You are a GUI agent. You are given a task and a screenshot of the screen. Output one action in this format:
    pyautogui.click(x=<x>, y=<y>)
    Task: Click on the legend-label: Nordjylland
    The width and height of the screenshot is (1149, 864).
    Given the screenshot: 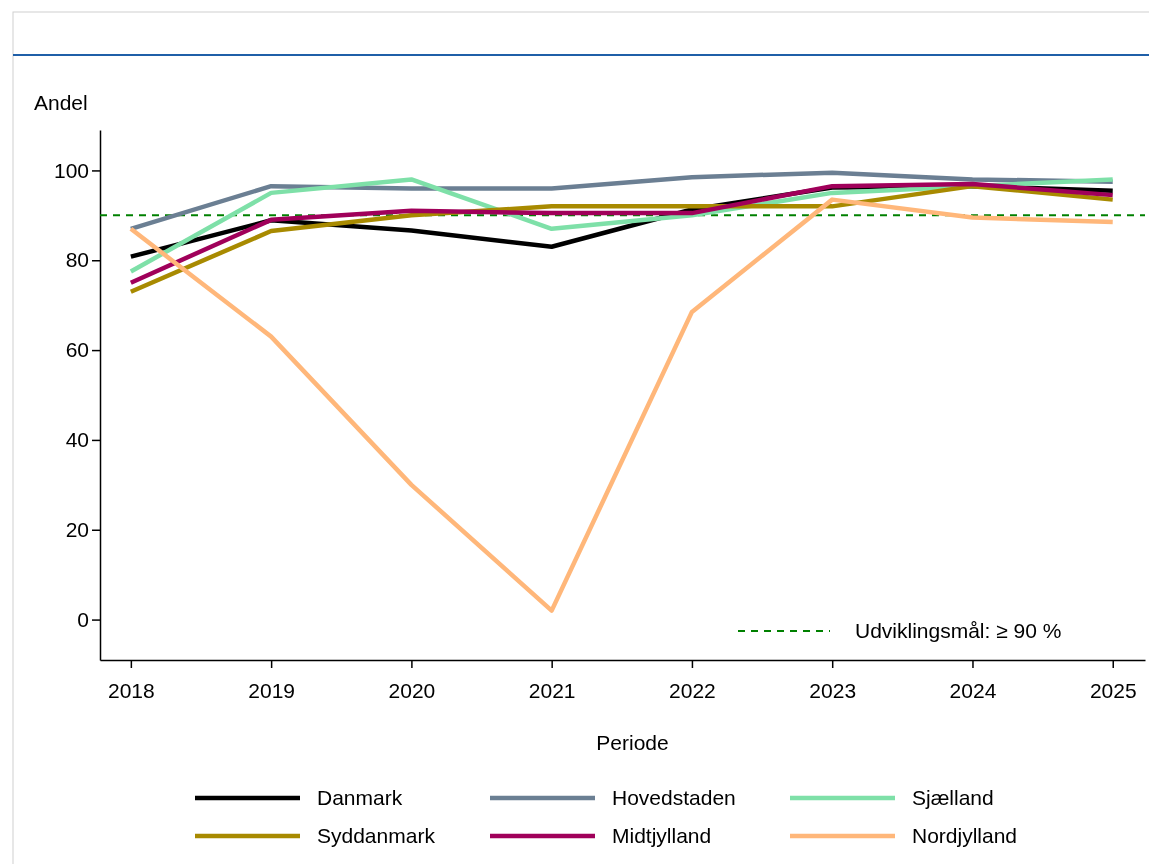 What is the action you would take?
    pyautogui.click(x=965, y=835)
    